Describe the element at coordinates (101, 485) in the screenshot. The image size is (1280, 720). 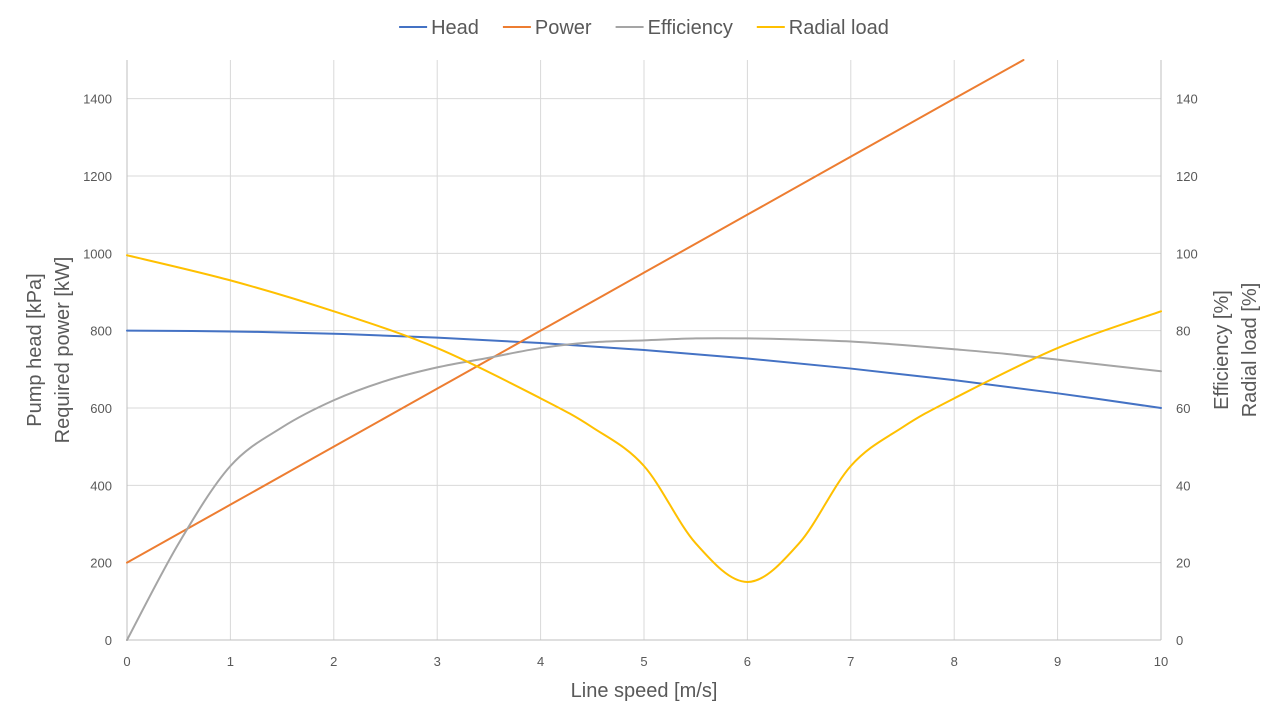
I see `y-left-tick-label: 400` at that location.